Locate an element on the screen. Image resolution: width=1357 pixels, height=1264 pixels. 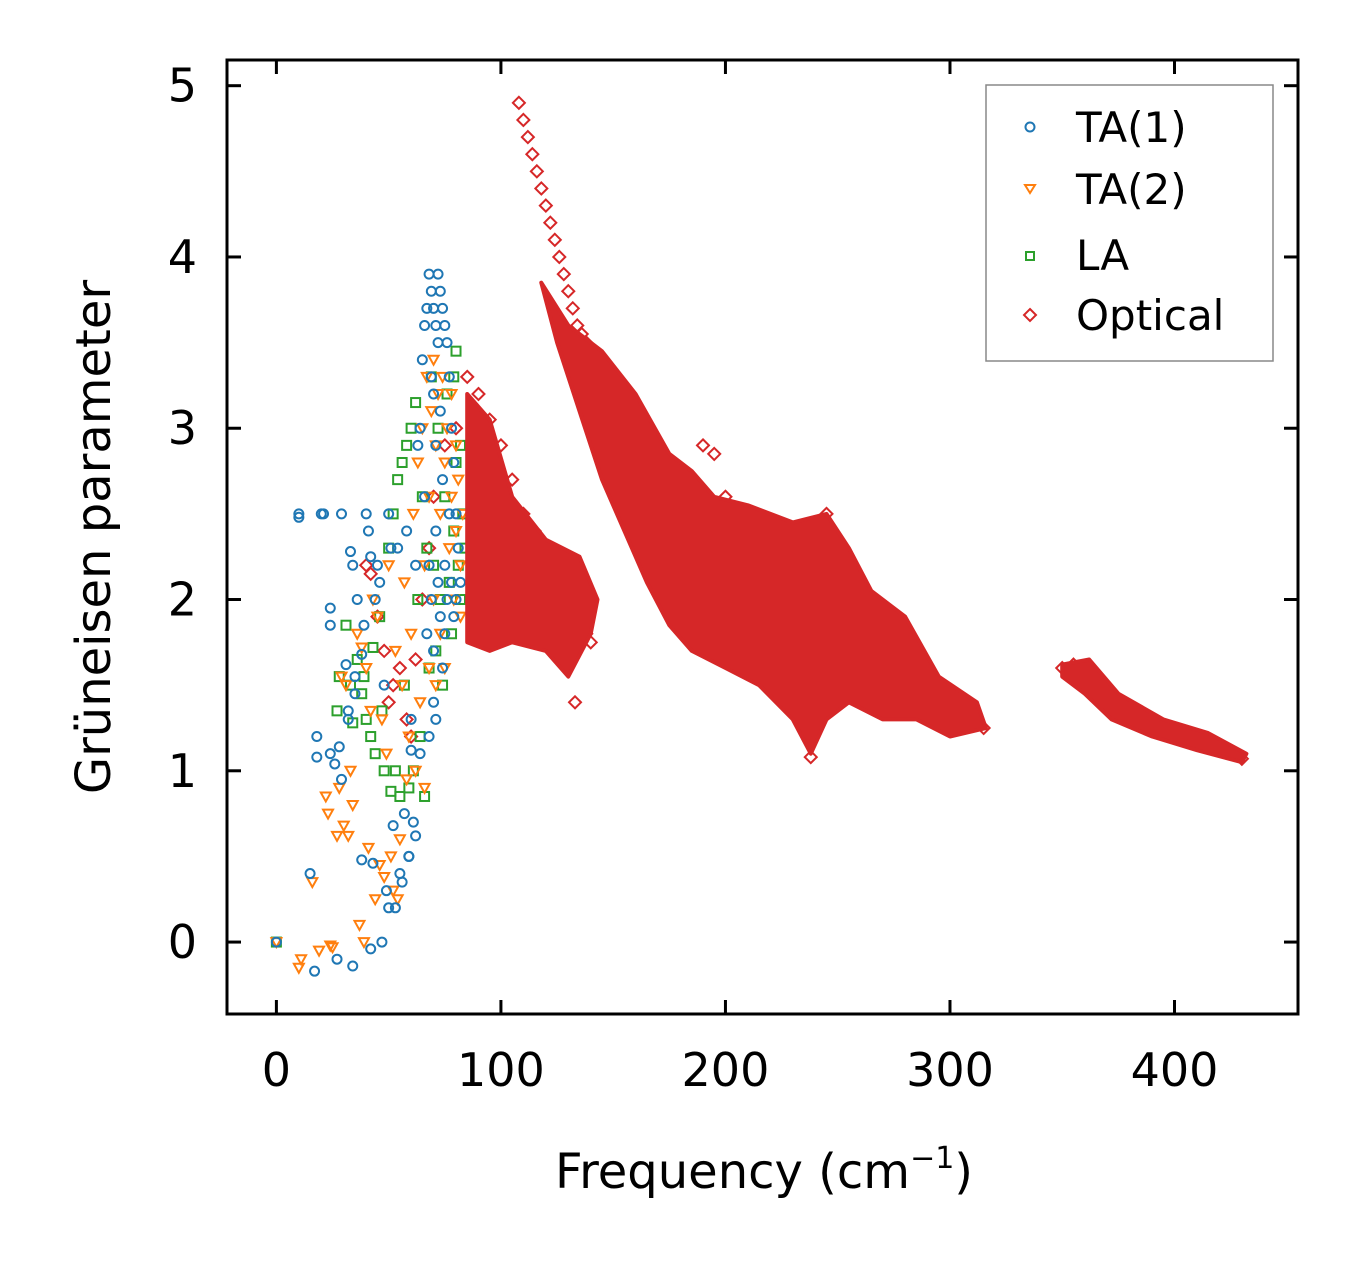
y-tick-label: 5 is located at coordinates (182, 86).